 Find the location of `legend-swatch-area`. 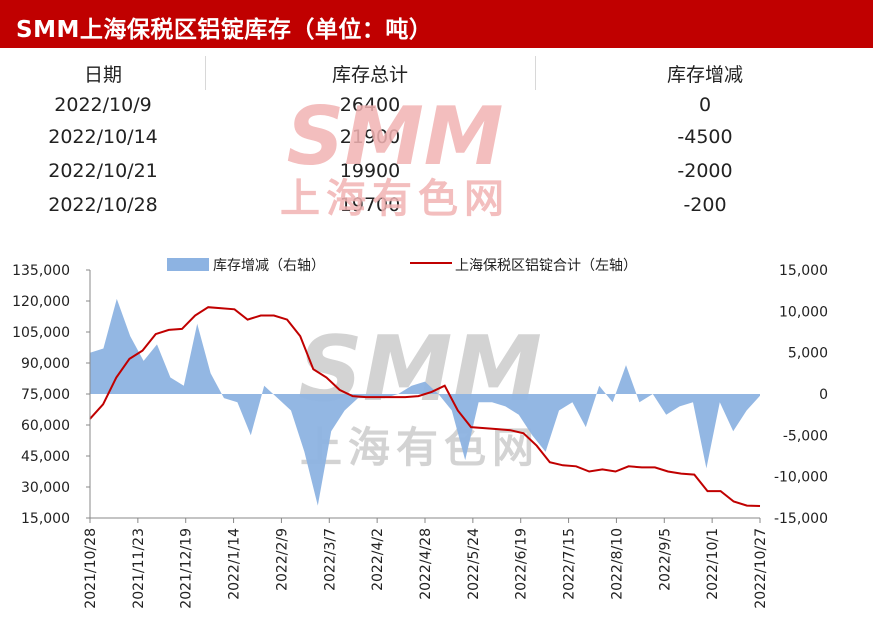

legend-swatch-area is located at coordinates (188, 264).